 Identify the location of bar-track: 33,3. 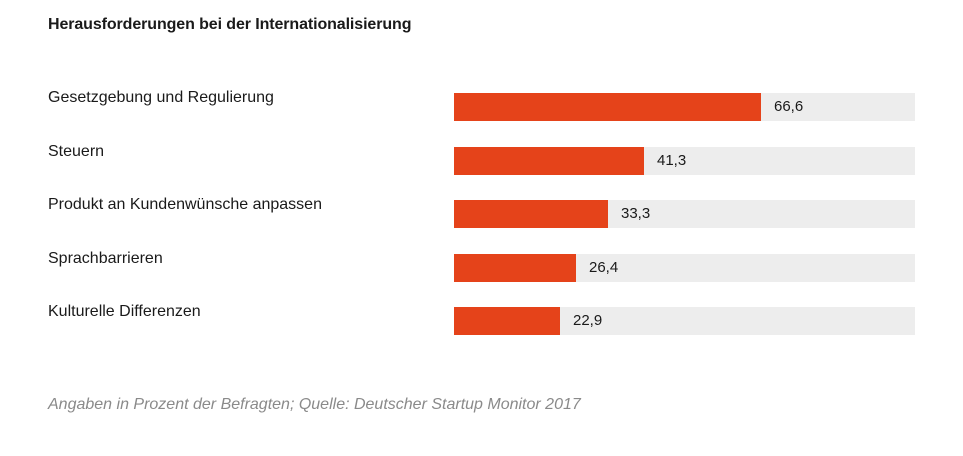
(684, 214).